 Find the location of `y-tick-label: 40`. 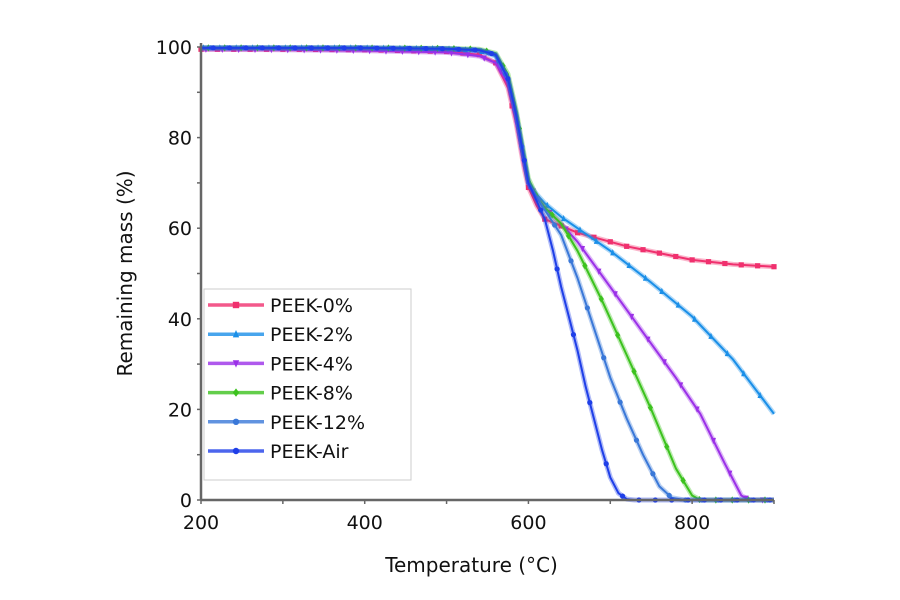

y-tick-label: 40 is located at coordinates (180, 320).